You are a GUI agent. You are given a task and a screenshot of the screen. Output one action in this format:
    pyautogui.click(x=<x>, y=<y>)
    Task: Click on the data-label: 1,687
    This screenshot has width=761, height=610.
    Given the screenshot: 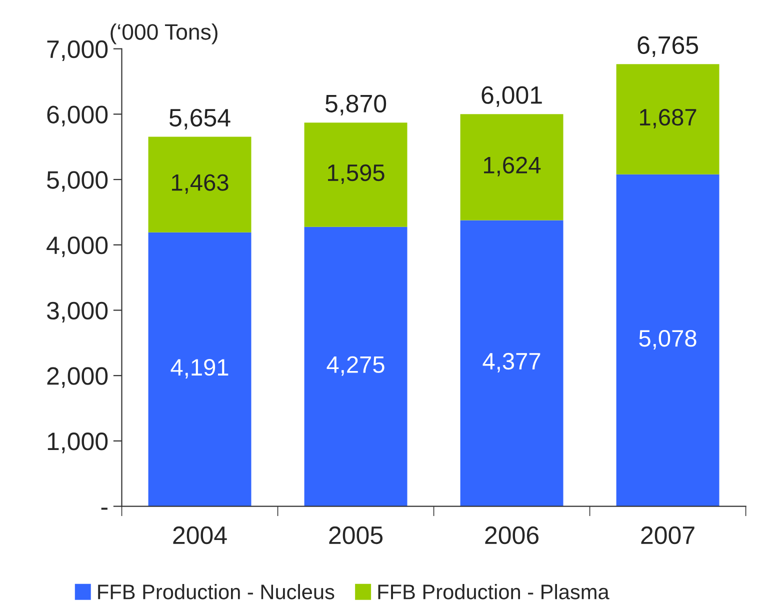 What is the action you would take?
    pyautogui.click(x=668, y=118)
    